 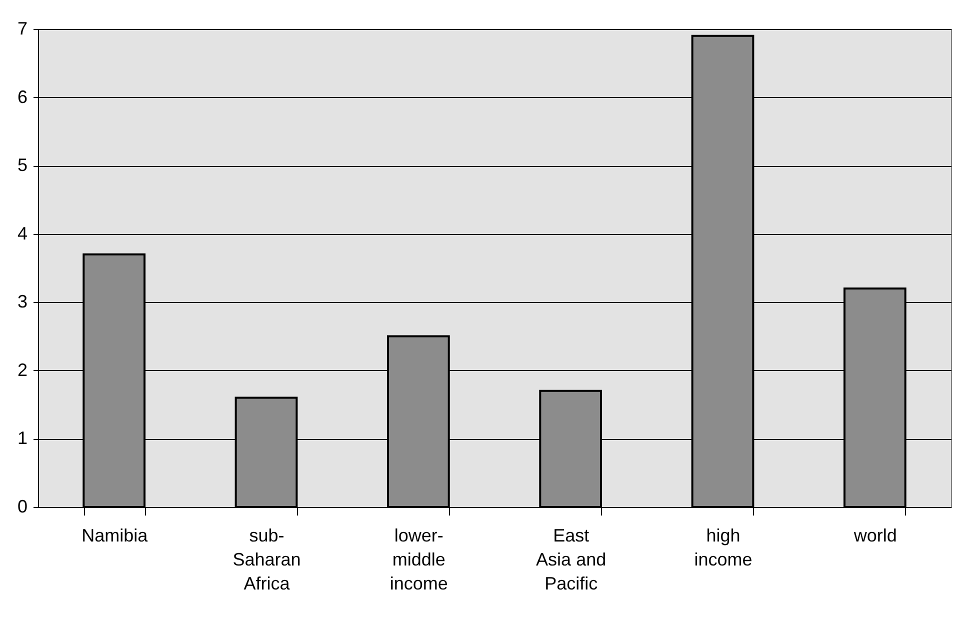 What do you see at coordinates (22, 438) in the screenshot?
I see `y-tick-label: 1` at bounding box center [22, 438].